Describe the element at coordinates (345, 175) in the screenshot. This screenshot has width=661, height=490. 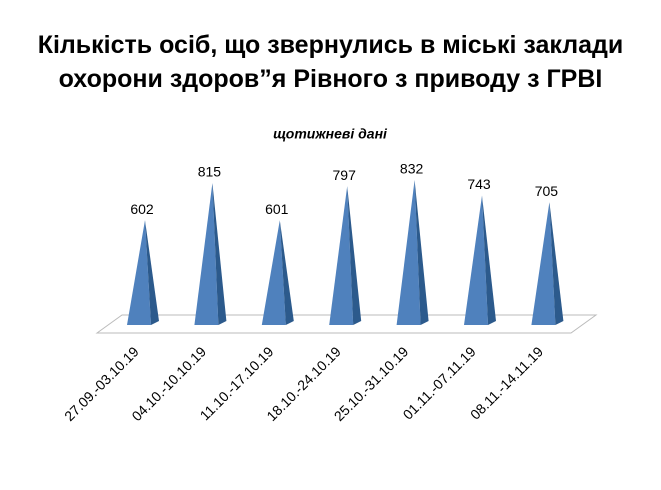
I see `data-label: 797` at that location.